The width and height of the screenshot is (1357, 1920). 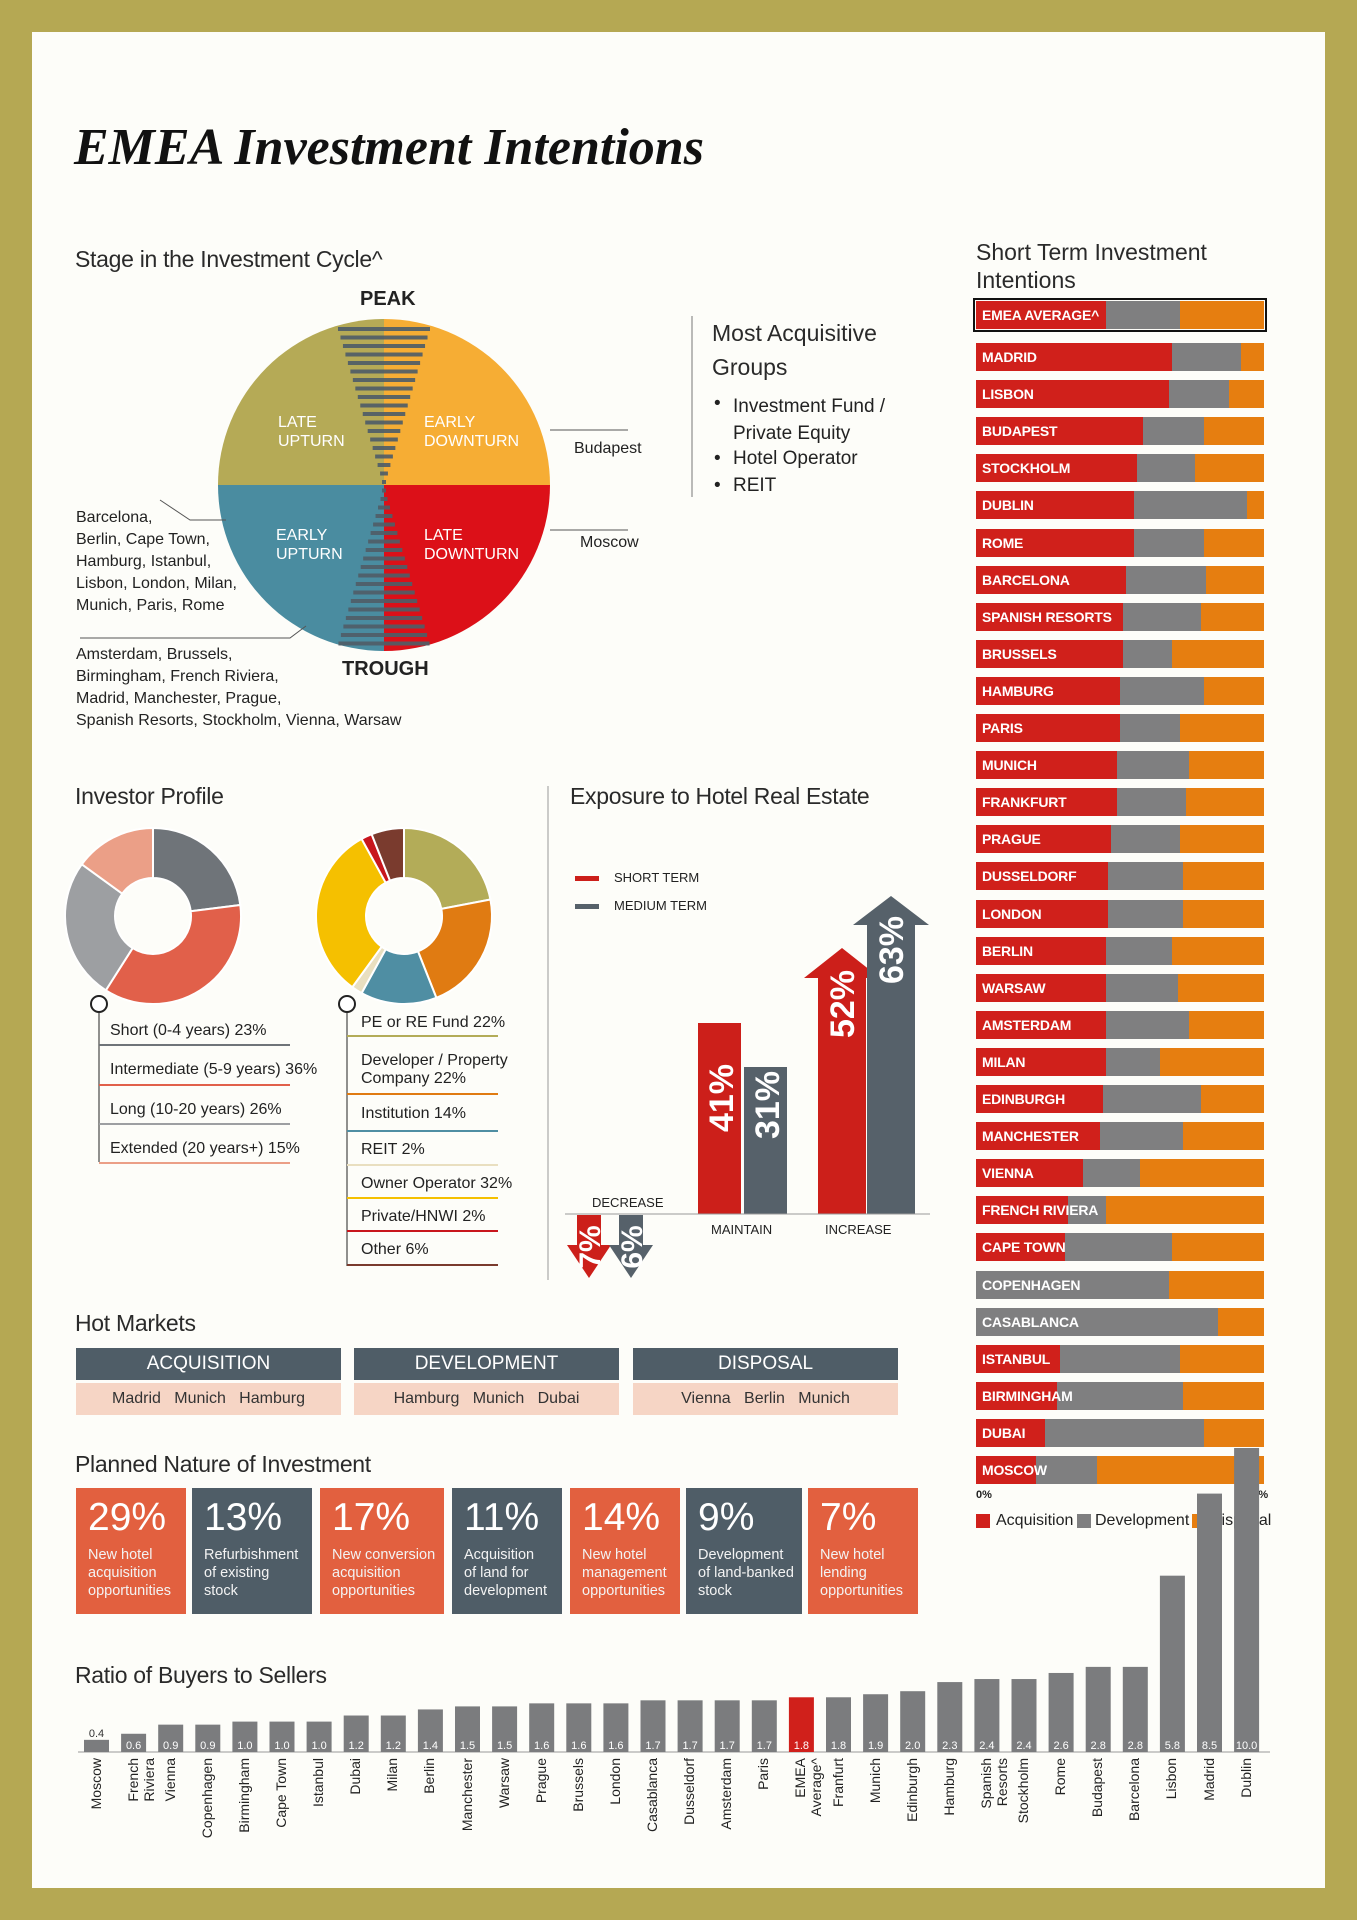 I want to click on short-term-row: HAMBURG, so click(x=1120, y=690).